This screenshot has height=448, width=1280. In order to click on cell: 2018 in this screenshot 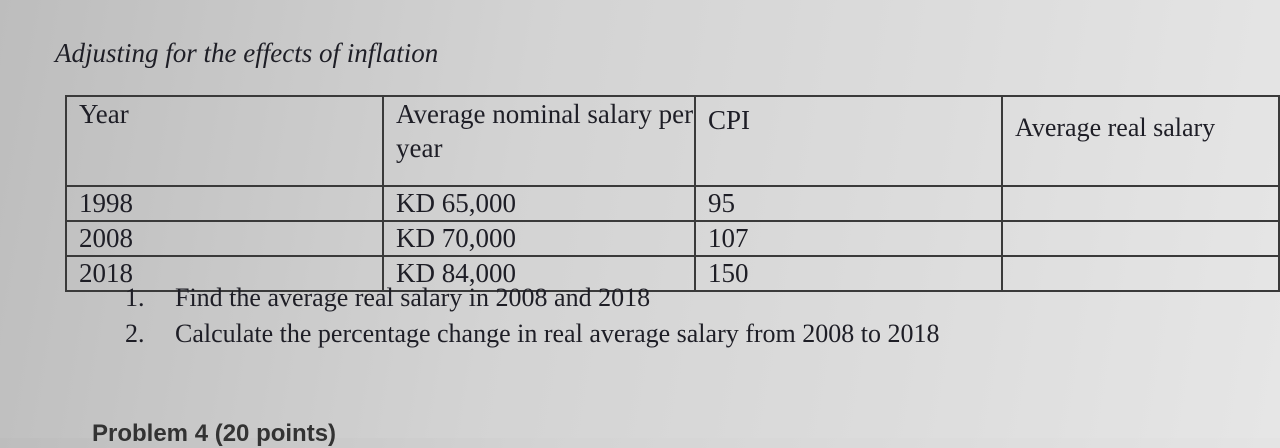, I will do `click(224, 273)`.